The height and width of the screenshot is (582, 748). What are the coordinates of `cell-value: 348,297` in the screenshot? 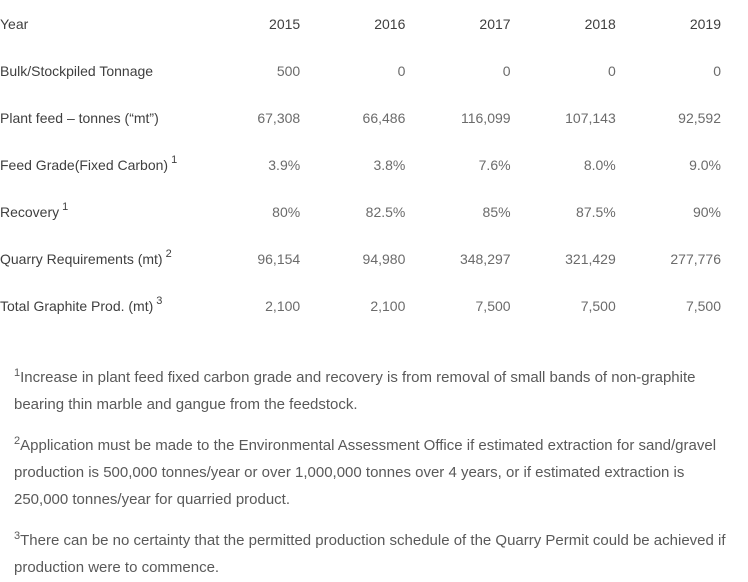 It's located at (485, 258).